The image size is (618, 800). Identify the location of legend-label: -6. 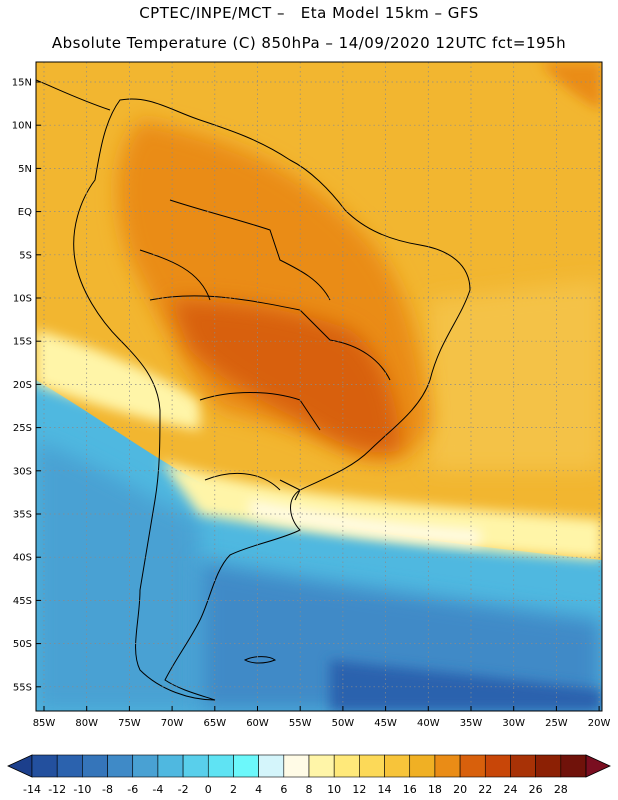
(132, 789).